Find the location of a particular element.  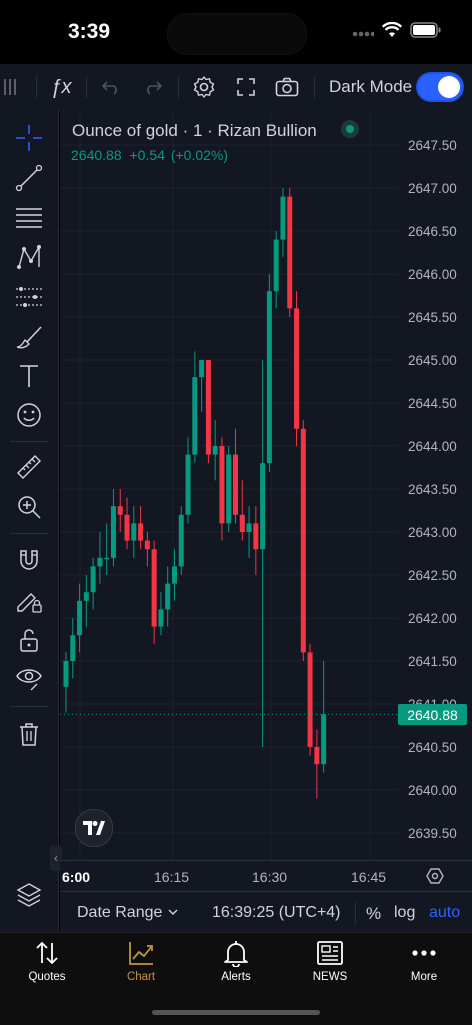

log-scale-toggle: log is located at coordinates (405, 912).